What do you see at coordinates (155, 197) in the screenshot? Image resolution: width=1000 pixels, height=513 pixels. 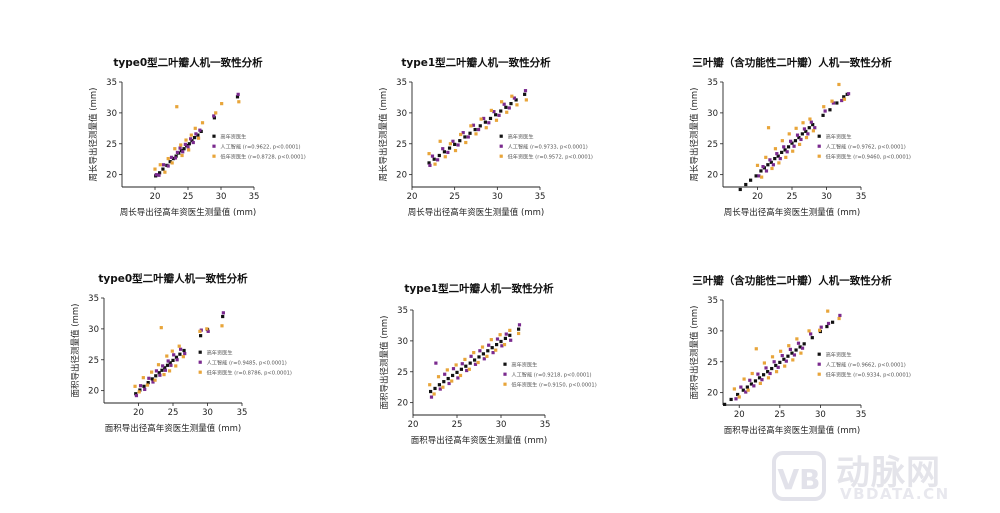 I see `chart-1-x-tick-label: 20` at bounding box center [155, 197].